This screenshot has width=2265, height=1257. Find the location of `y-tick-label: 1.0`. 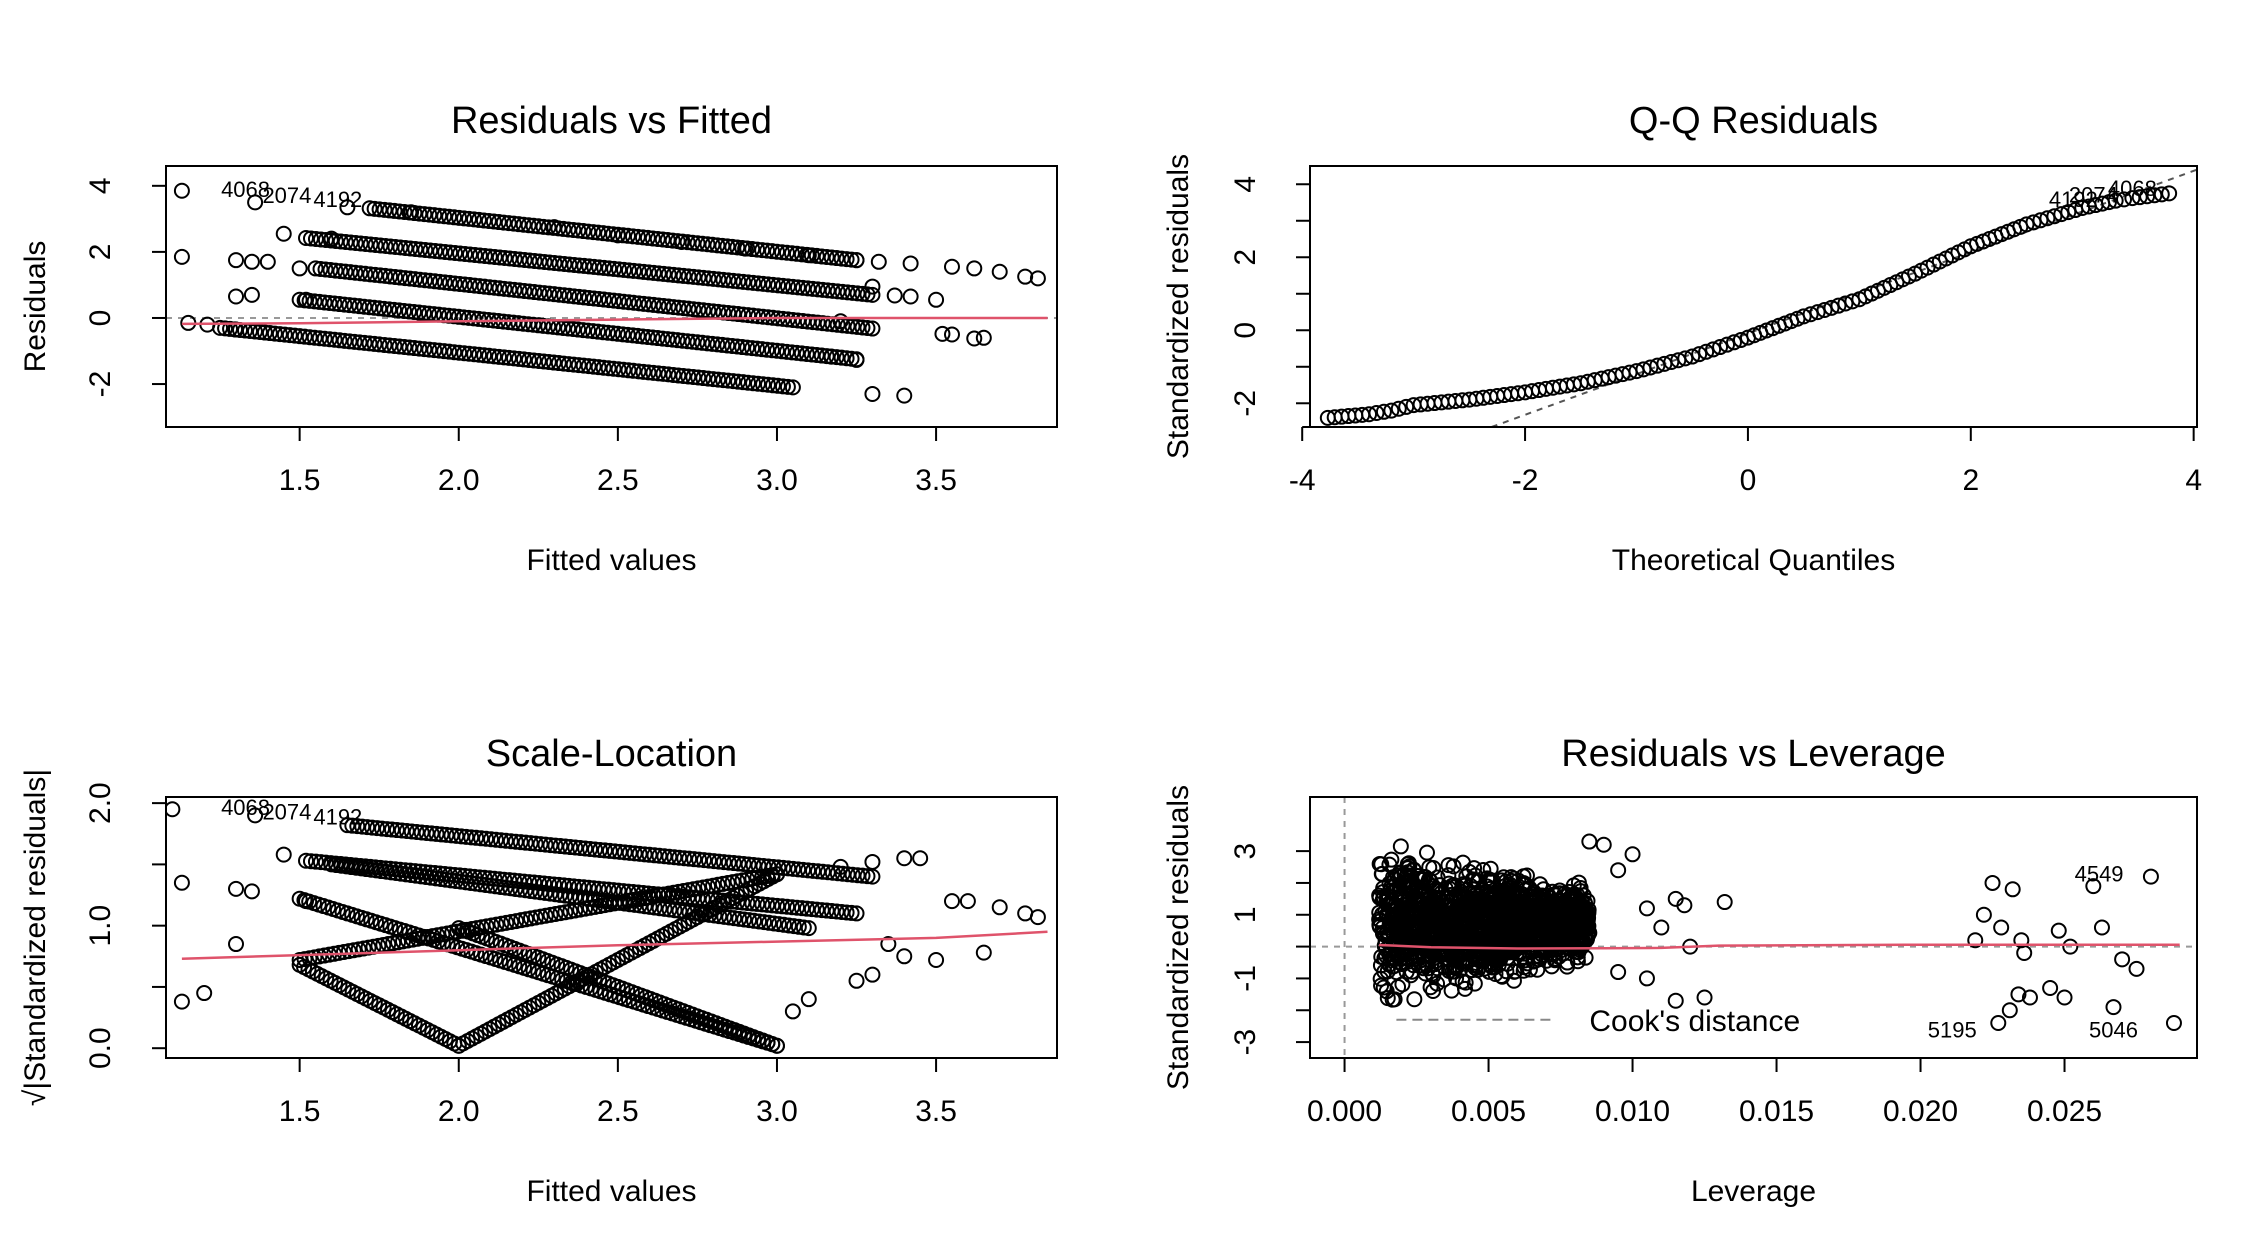

y-tick-label: 1.0 is located at coordinates (100, 926).